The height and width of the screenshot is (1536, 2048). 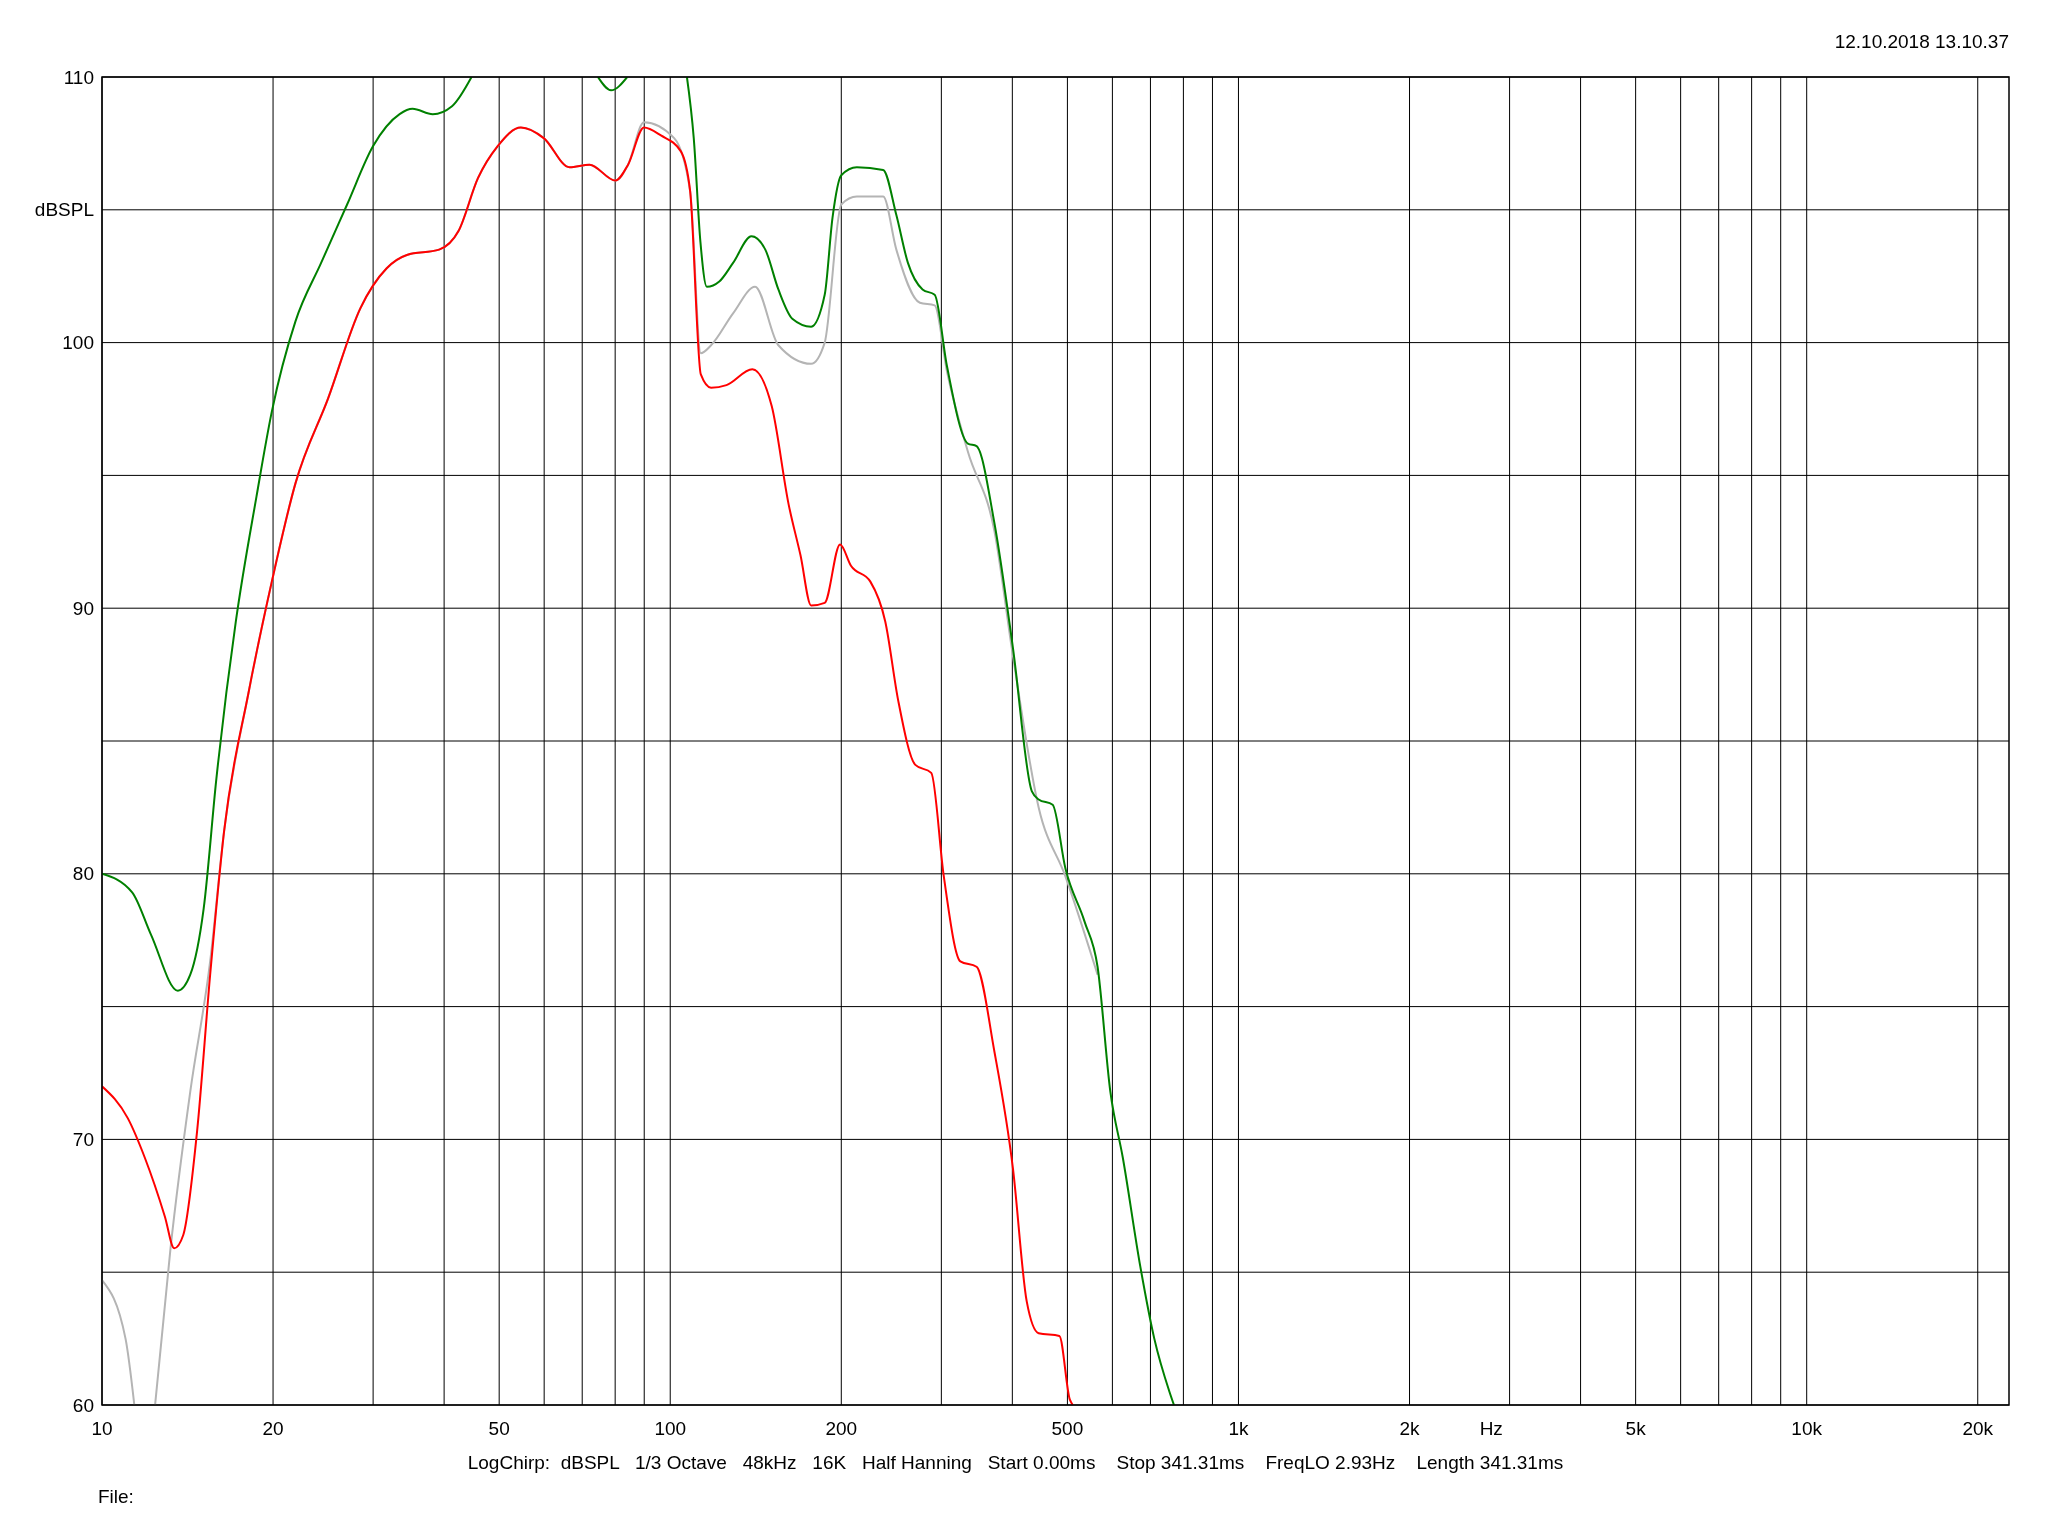 I want to click on y-tick-label: 110, so click(x=78, y=77).